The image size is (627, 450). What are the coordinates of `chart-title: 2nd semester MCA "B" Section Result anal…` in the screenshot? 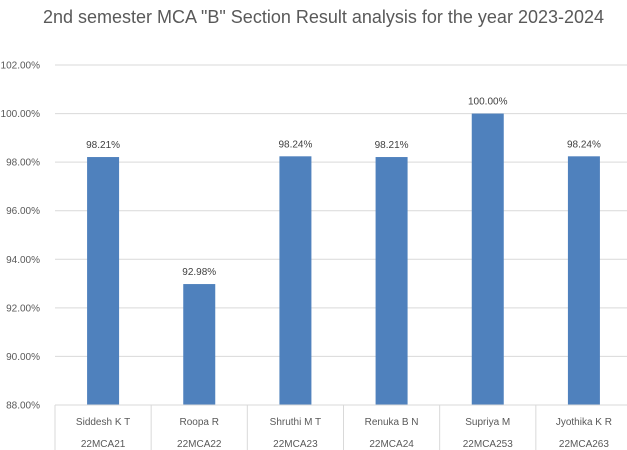 It's located at (323, 17).